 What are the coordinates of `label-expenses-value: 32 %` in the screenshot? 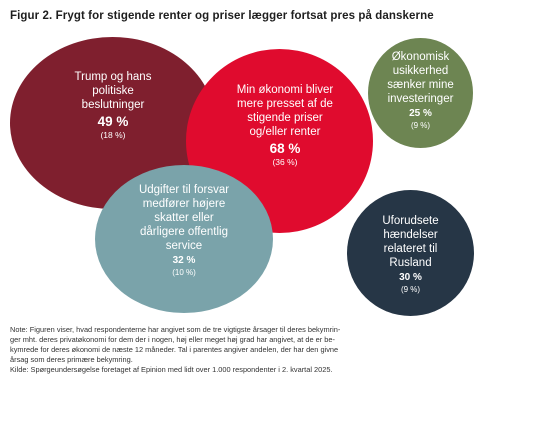 It's located at (184, 260).